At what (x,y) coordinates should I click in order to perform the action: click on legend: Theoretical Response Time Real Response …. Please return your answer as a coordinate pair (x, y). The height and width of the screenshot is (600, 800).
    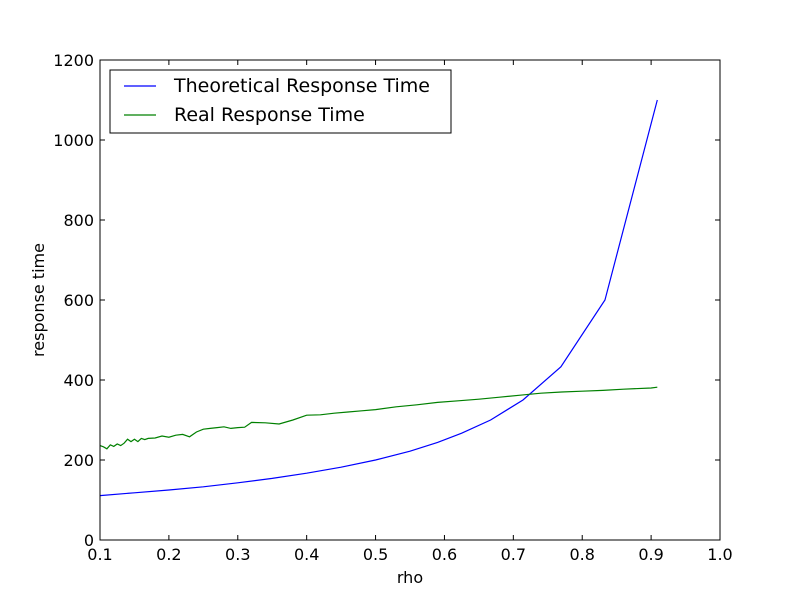
    Looking at the image, I should click on (280, 101).